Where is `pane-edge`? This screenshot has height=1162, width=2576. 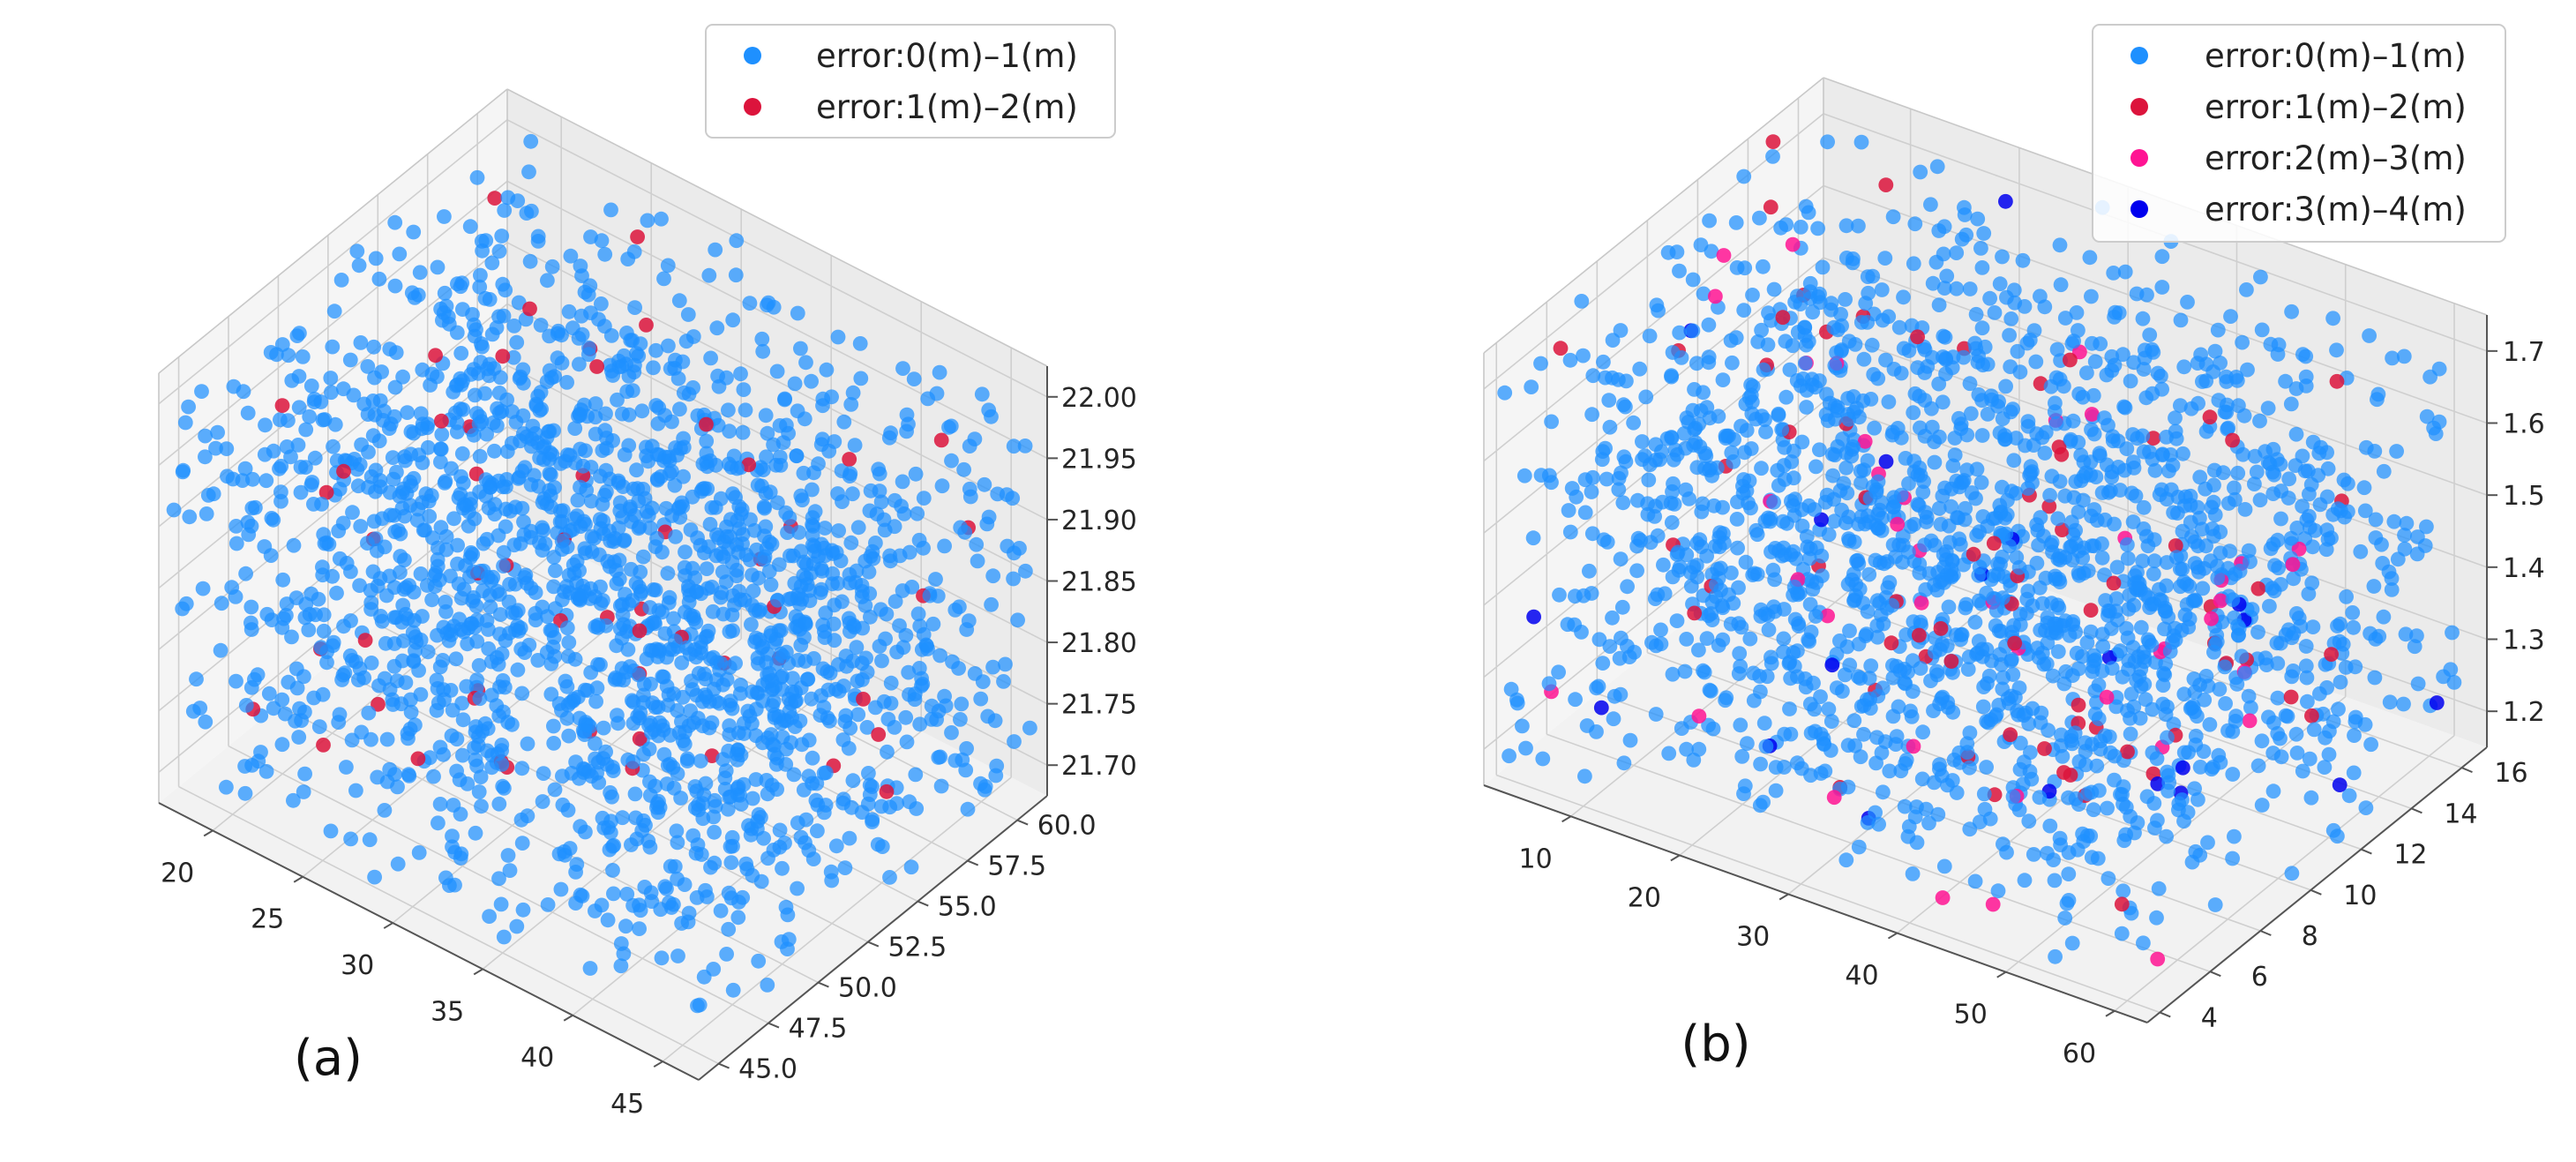 pane-edge is located at coordinates (777, 227).